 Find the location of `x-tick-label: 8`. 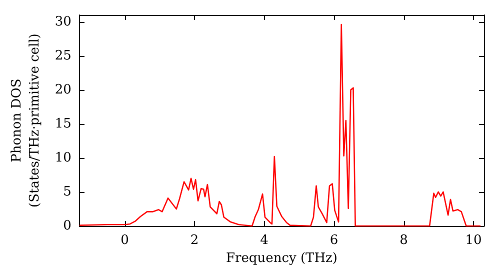

x-tick-label: 8 is located at coordinates (404, 240).